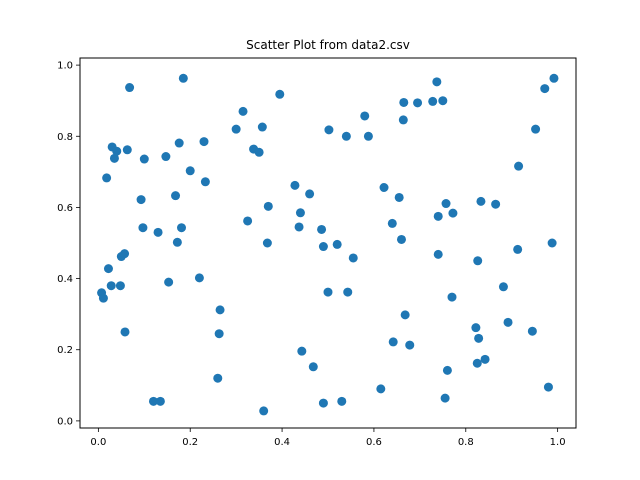 Image resolution: width=640 pixels, height=480 pixels. Describe the element at coordinates (190, 442) in the screenshot. I see `x-tick-label: 0.2` at that location.